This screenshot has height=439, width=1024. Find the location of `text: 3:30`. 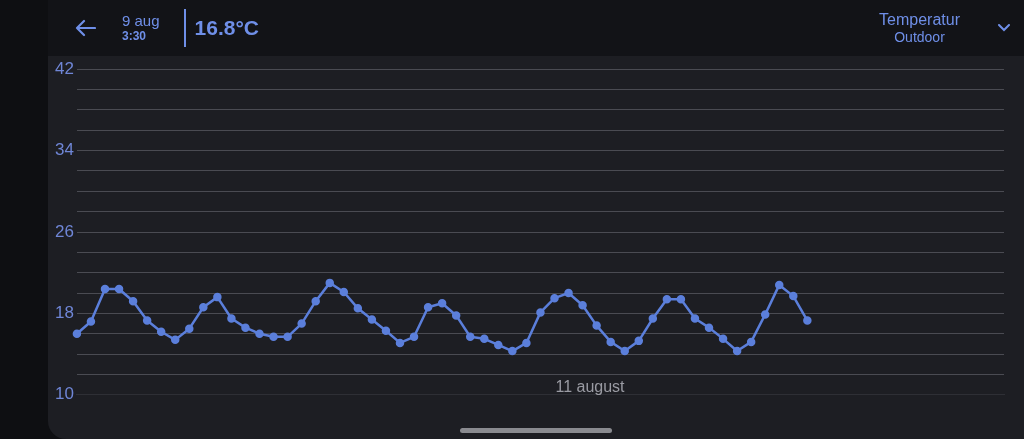

text: 3:30 is located at coordinates (134, 35).